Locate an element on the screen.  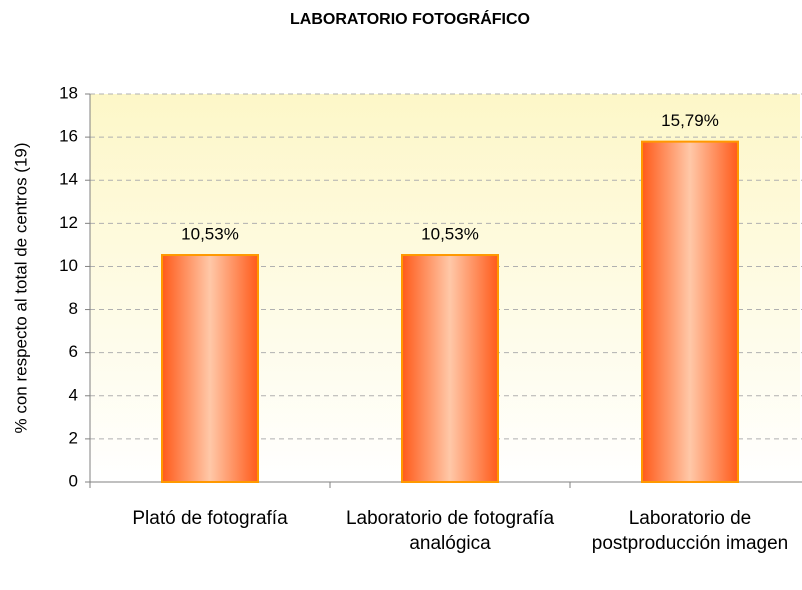
y-tick-label: 2 is located at coordinates (73, 437).